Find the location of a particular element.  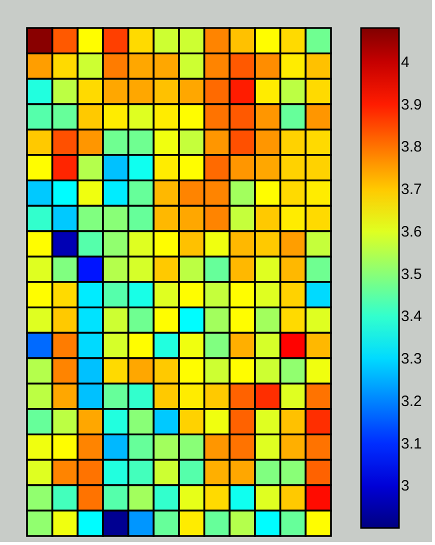

color-bar-label: 3.3 is located at coordinates (411, 359).